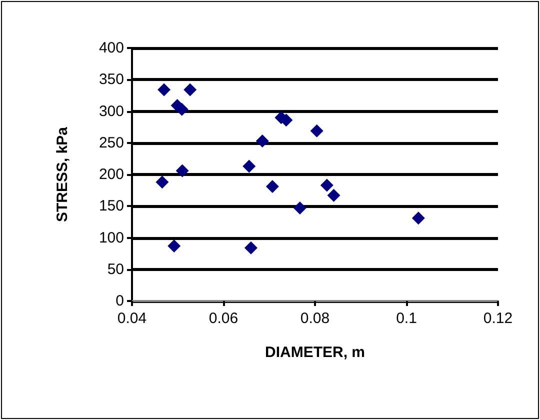 This screenshot has width=540, height=420. Describe the element at coordinates (406, 318) in the screenshot. I see `x-tick-label: 0.1` at that location.